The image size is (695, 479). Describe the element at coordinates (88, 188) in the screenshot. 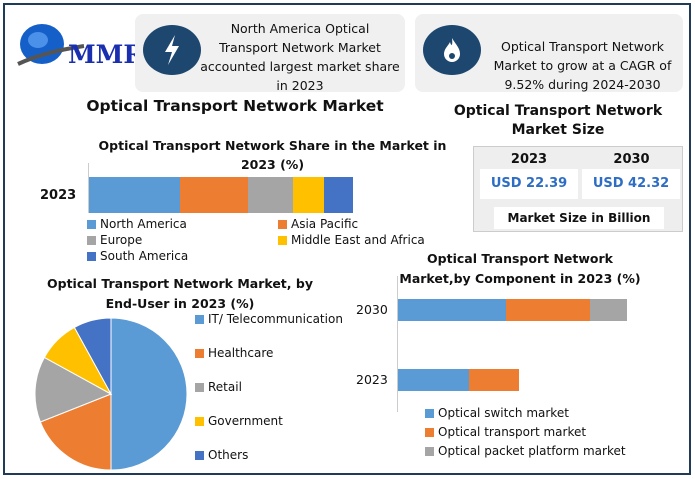

I see `share-chart-axis` at that location.